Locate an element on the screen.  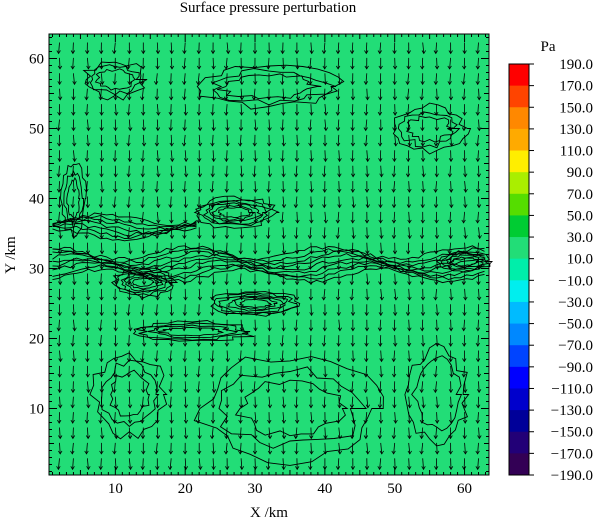
y-axis-label: Y /km is located at coordinates (11, 255).